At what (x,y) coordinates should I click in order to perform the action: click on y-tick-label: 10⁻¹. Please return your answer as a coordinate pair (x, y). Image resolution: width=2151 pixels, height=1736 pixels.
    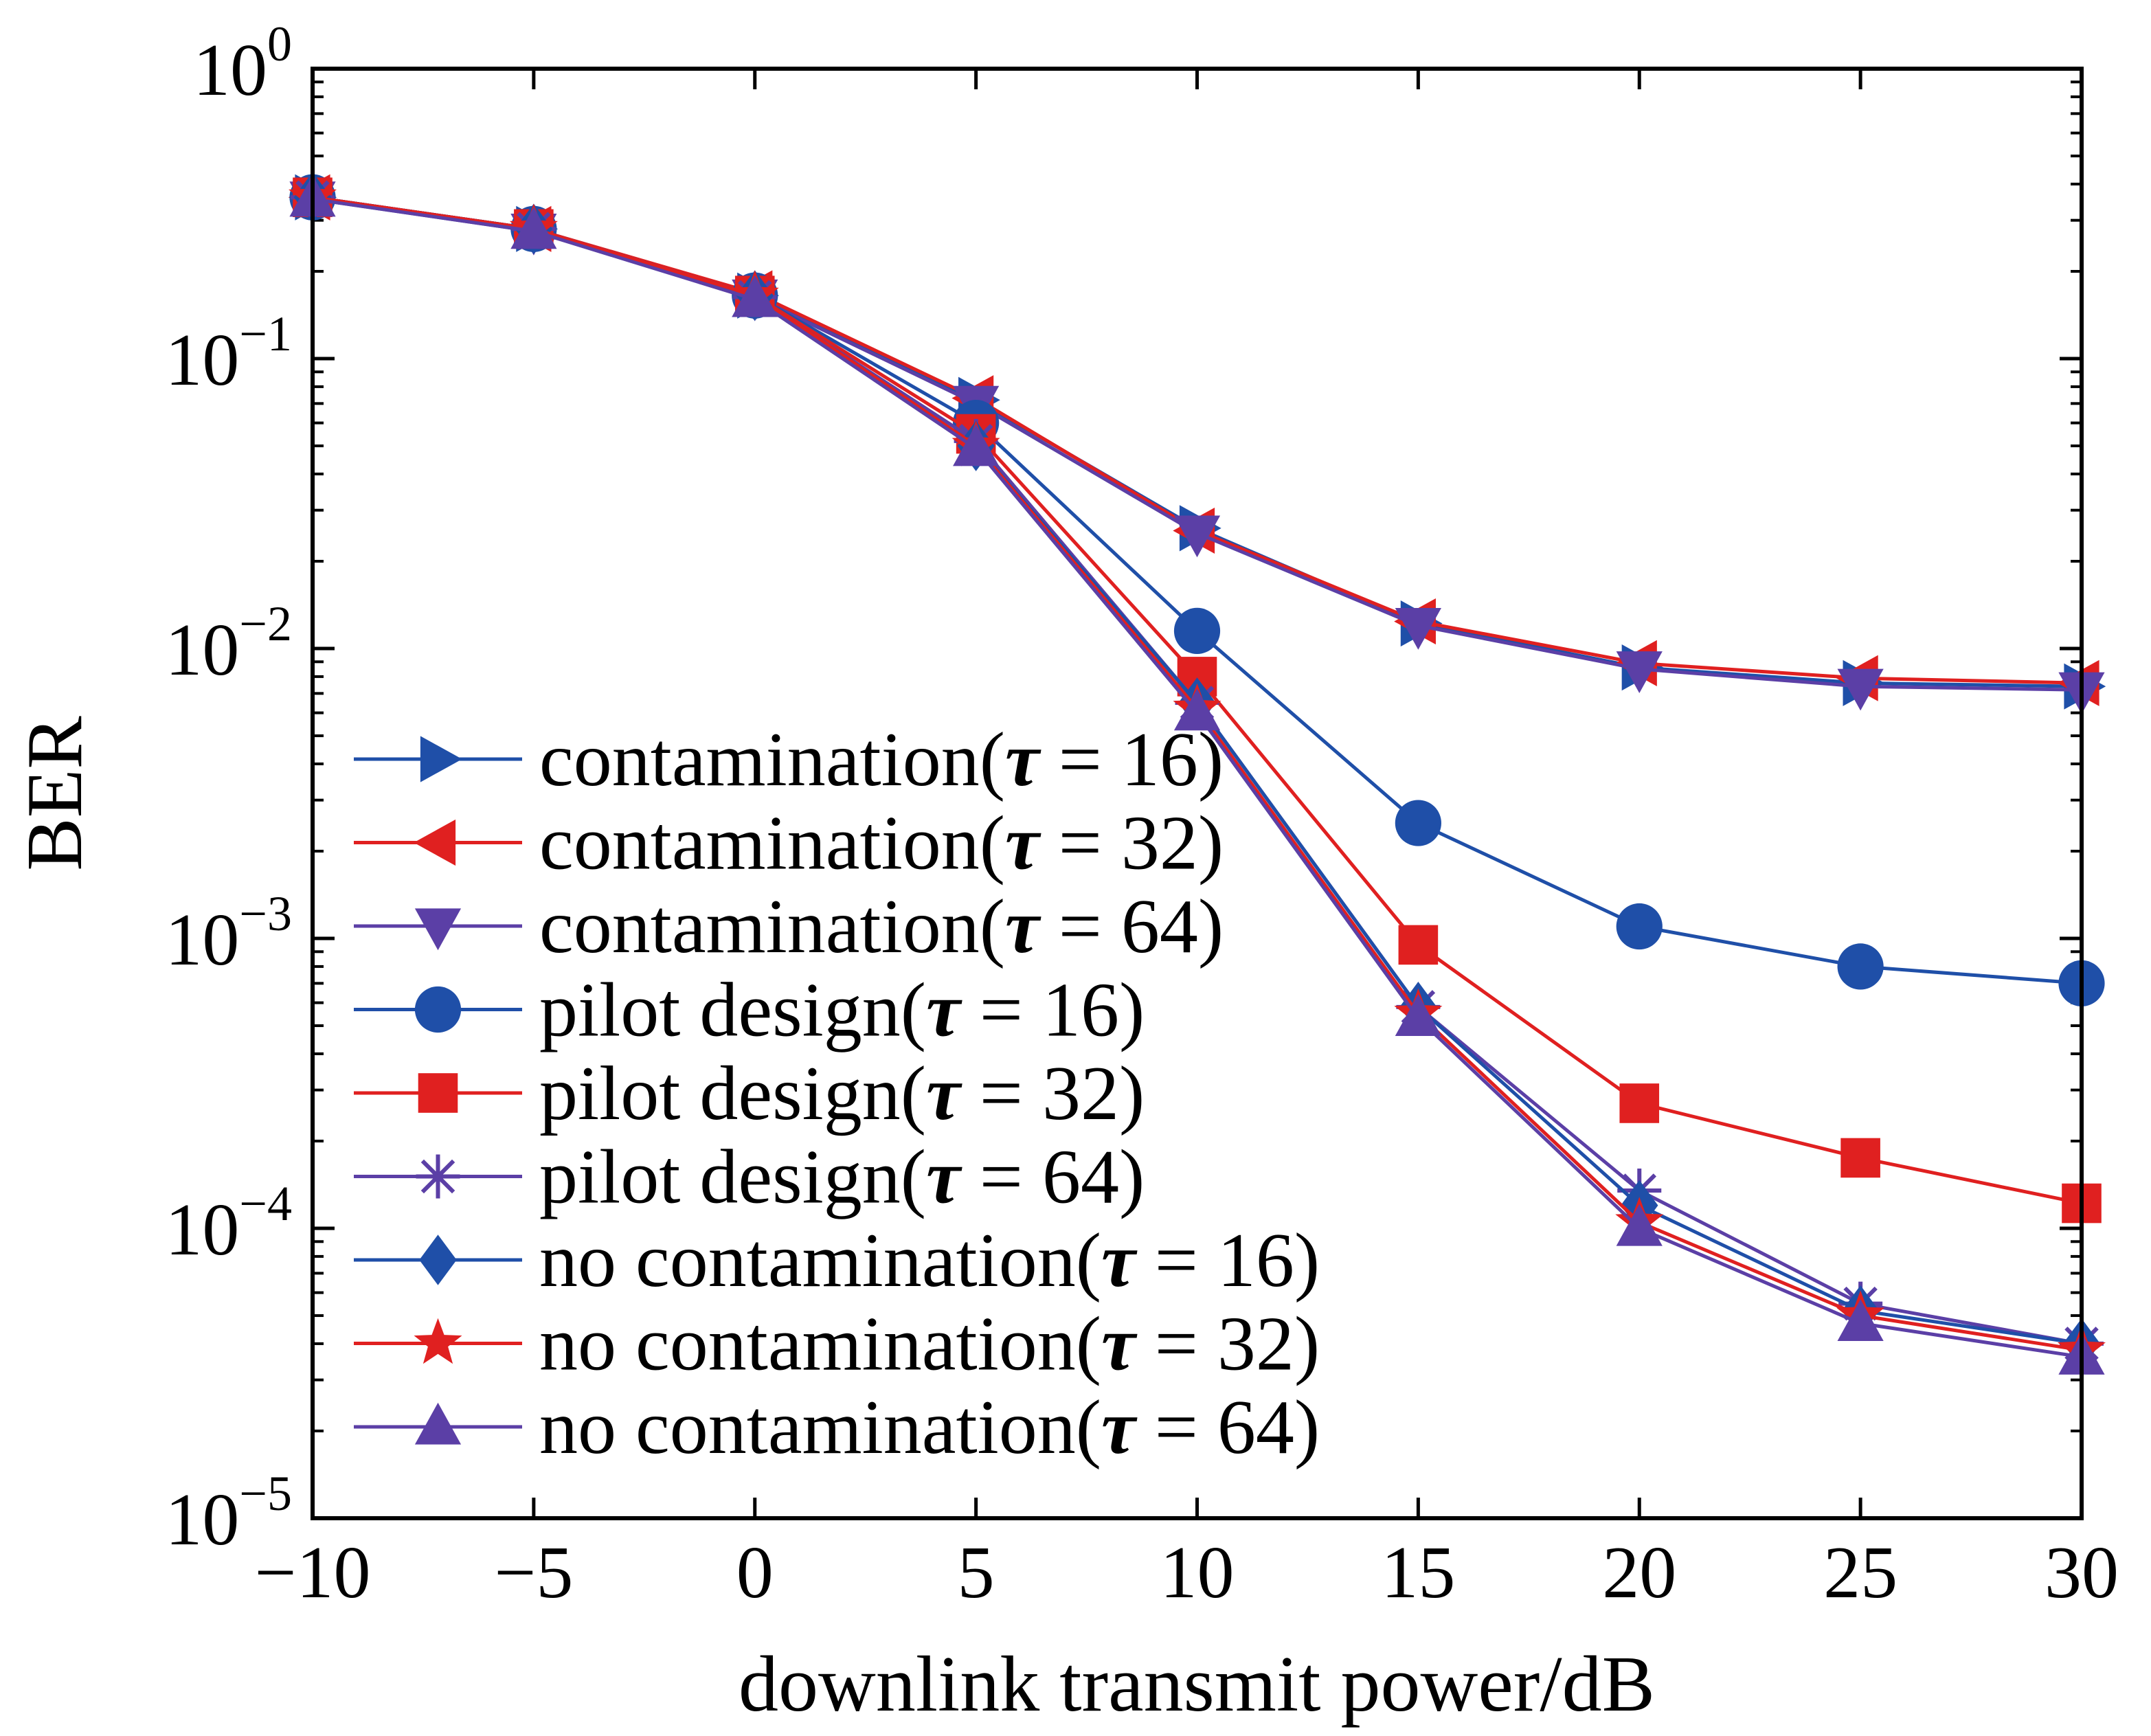
    Looking at the image, I should click on (228, 353).